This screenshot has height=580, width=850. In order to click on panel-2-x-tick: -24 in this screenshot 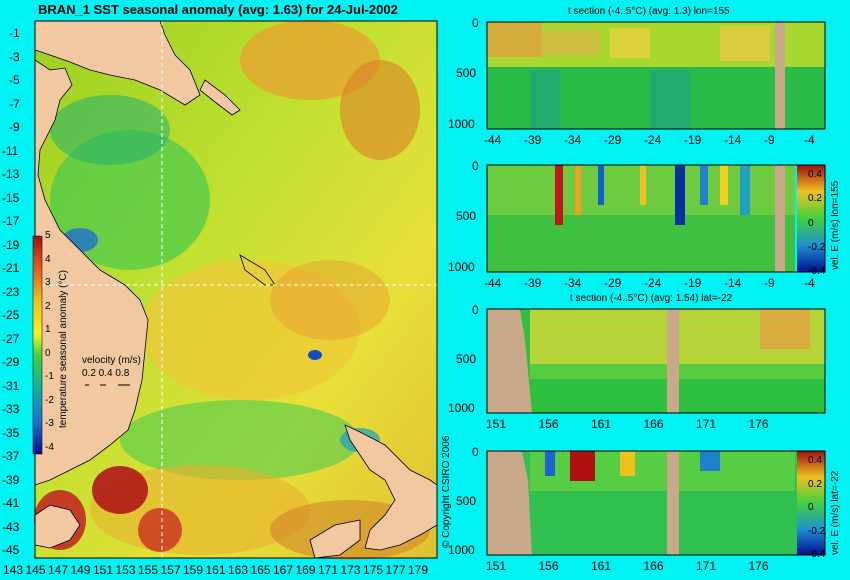, I will do `click(653, 283)`.